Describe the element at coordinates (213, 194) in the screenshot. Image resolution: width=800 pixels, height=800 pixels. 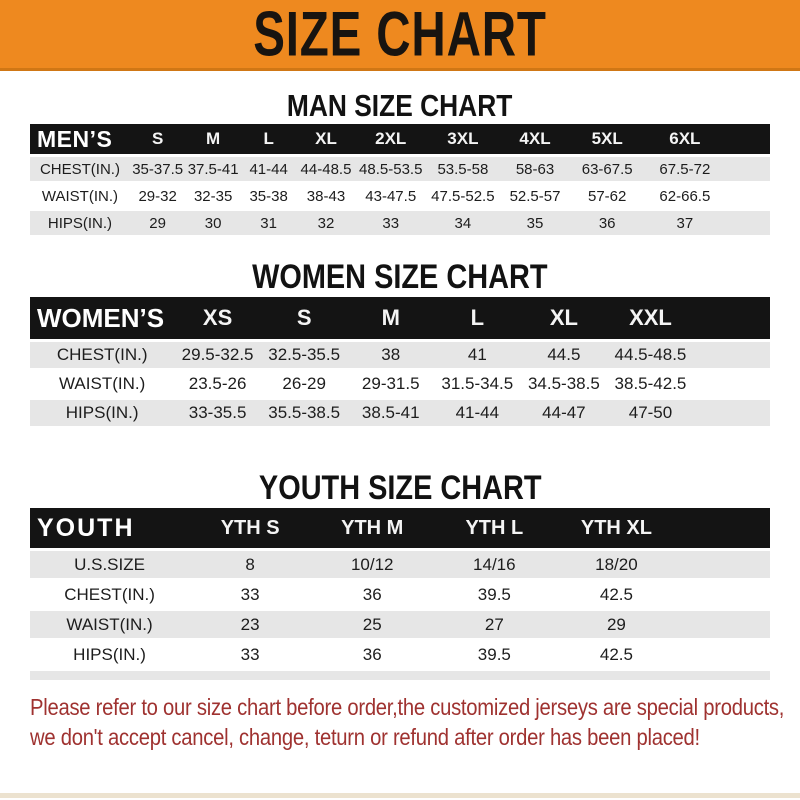
I see `measurement-value: 32-35` at that location.